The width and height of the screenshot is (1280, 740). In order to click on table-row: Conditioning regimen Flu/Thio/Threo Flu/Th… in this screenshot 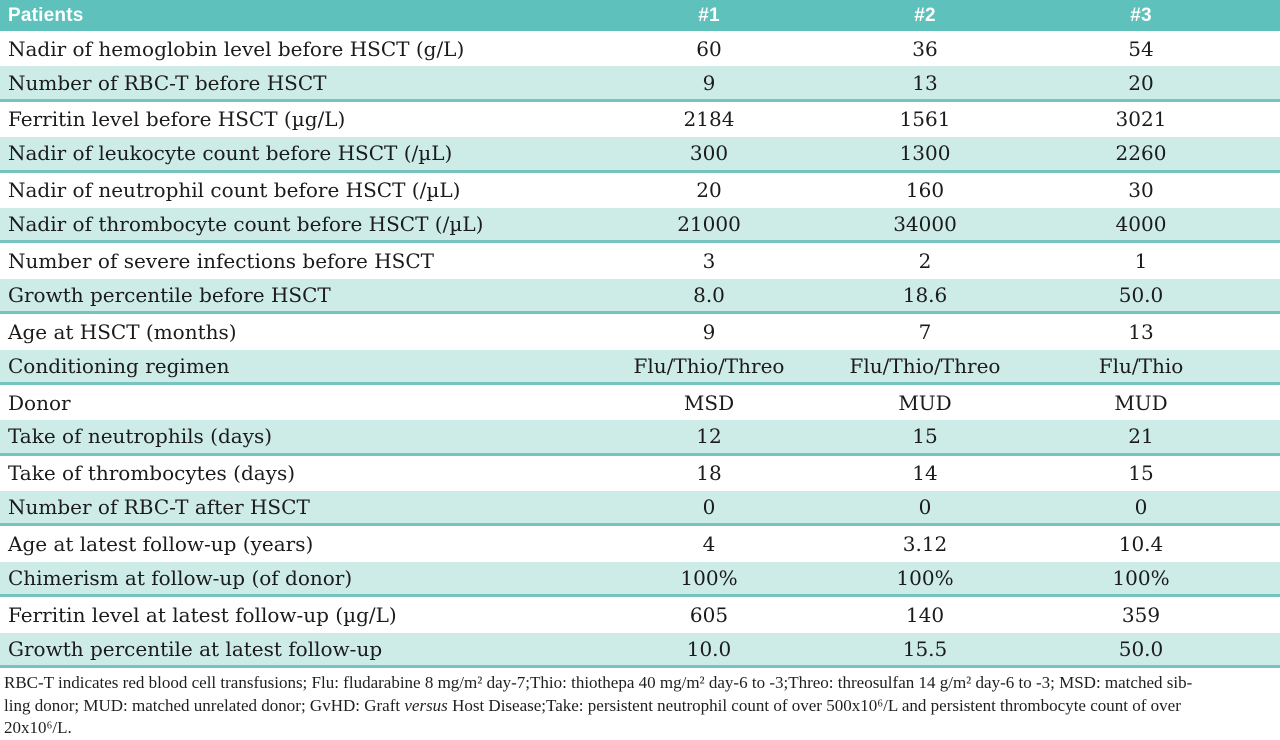, I will do `click(640, 367)`.